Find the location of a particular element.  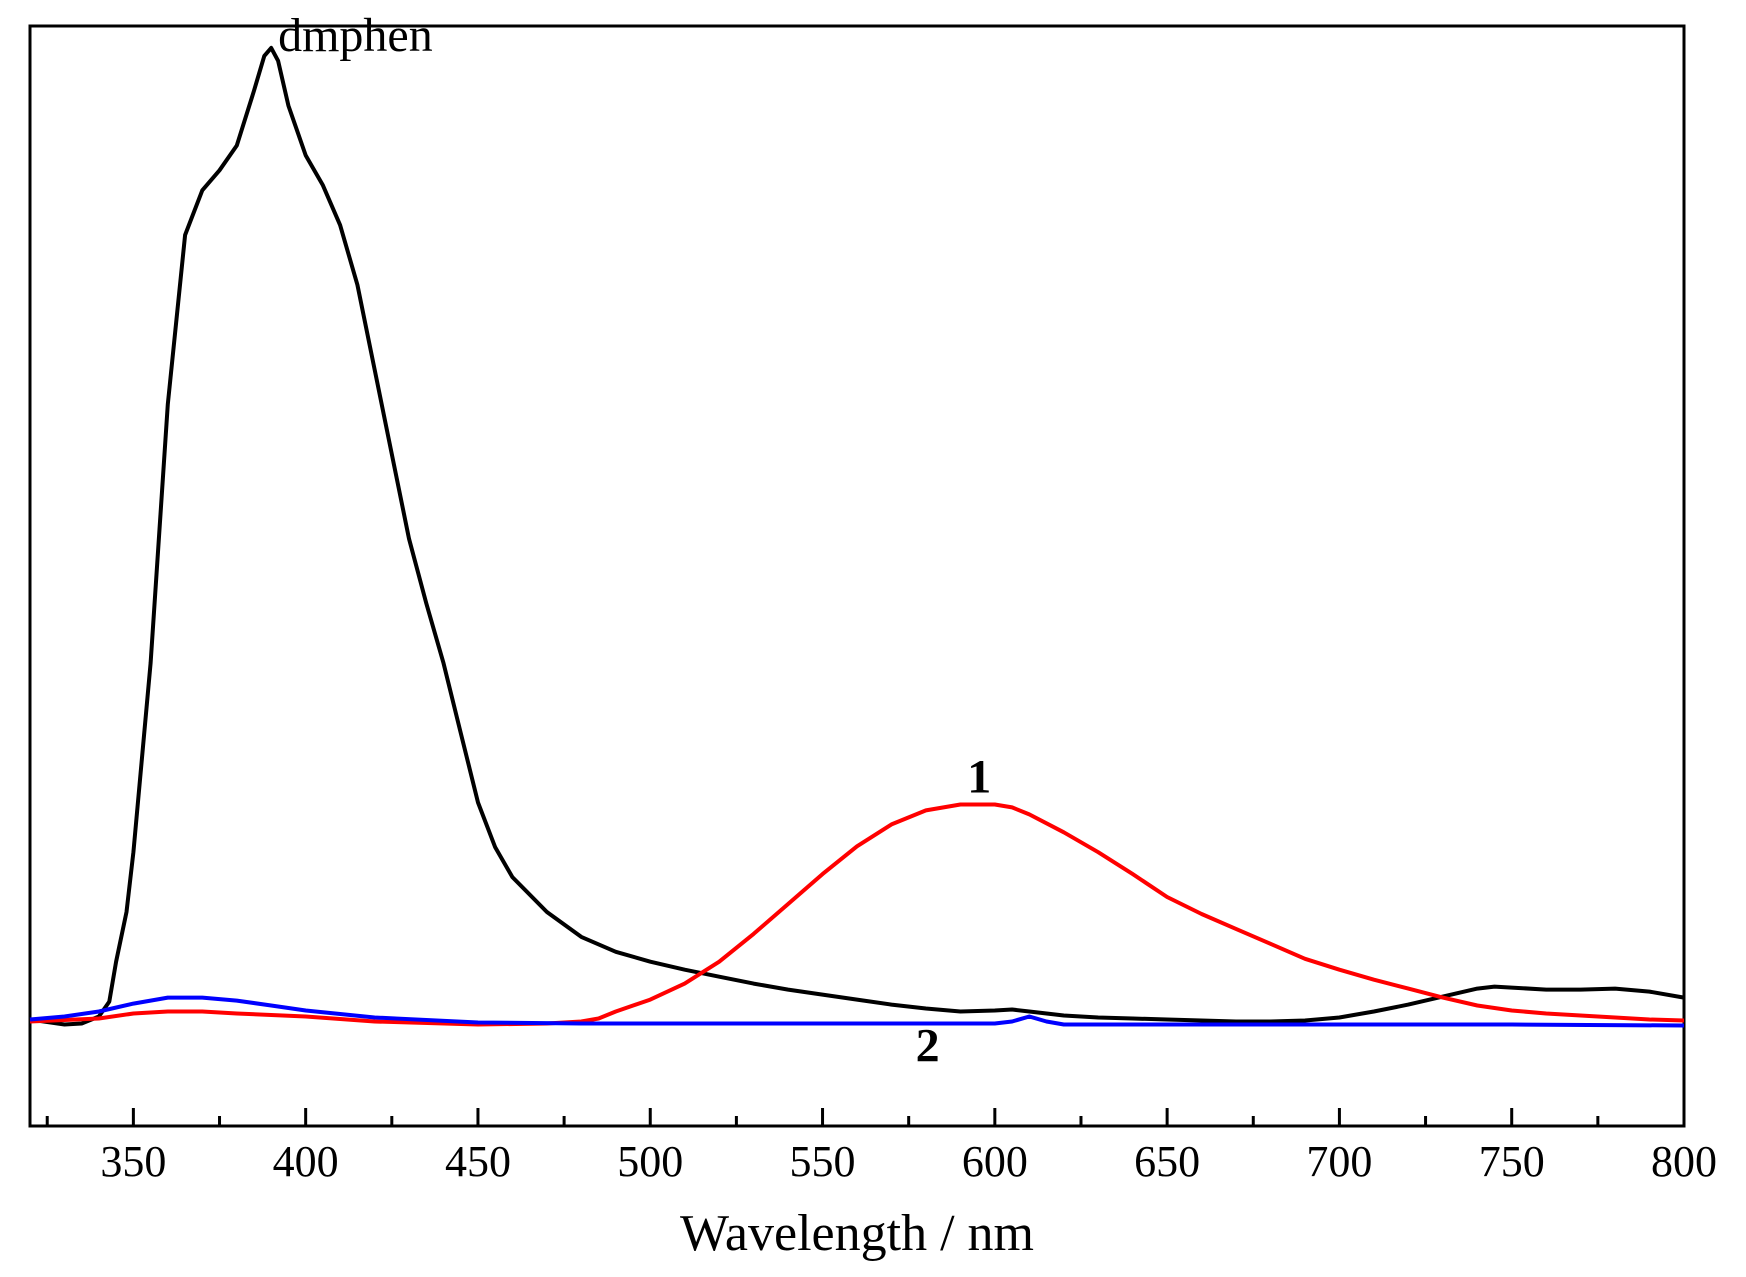

x-tick-label: 650 is located at coordinates (1167, 1161).